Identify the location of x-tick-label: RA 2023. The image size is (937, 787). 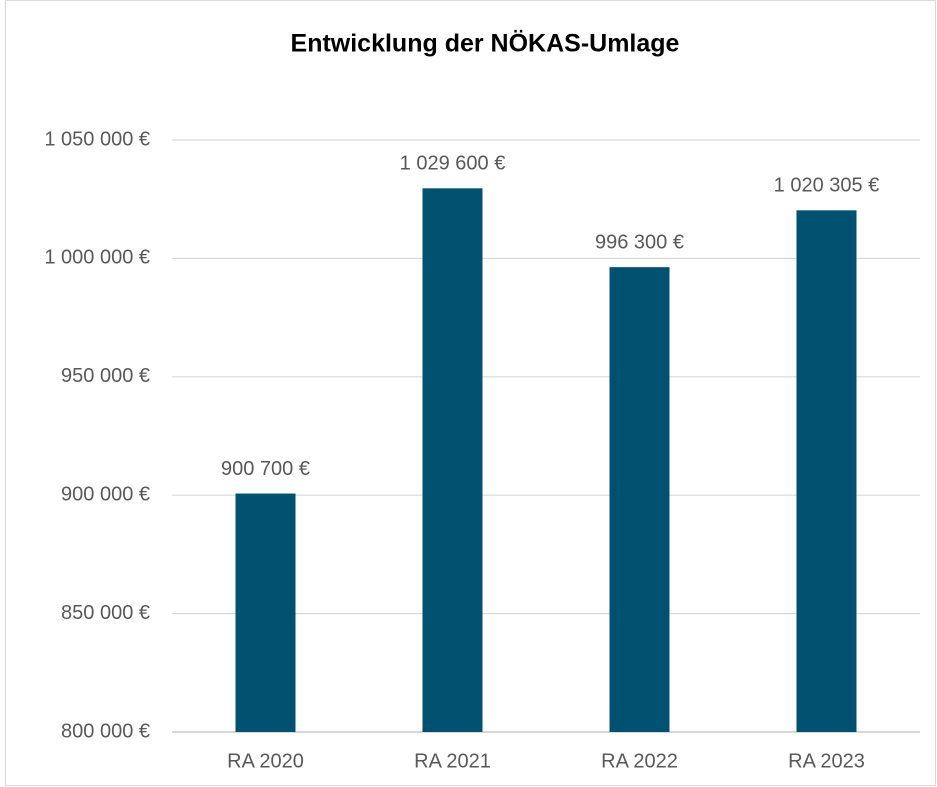
(826, 761).